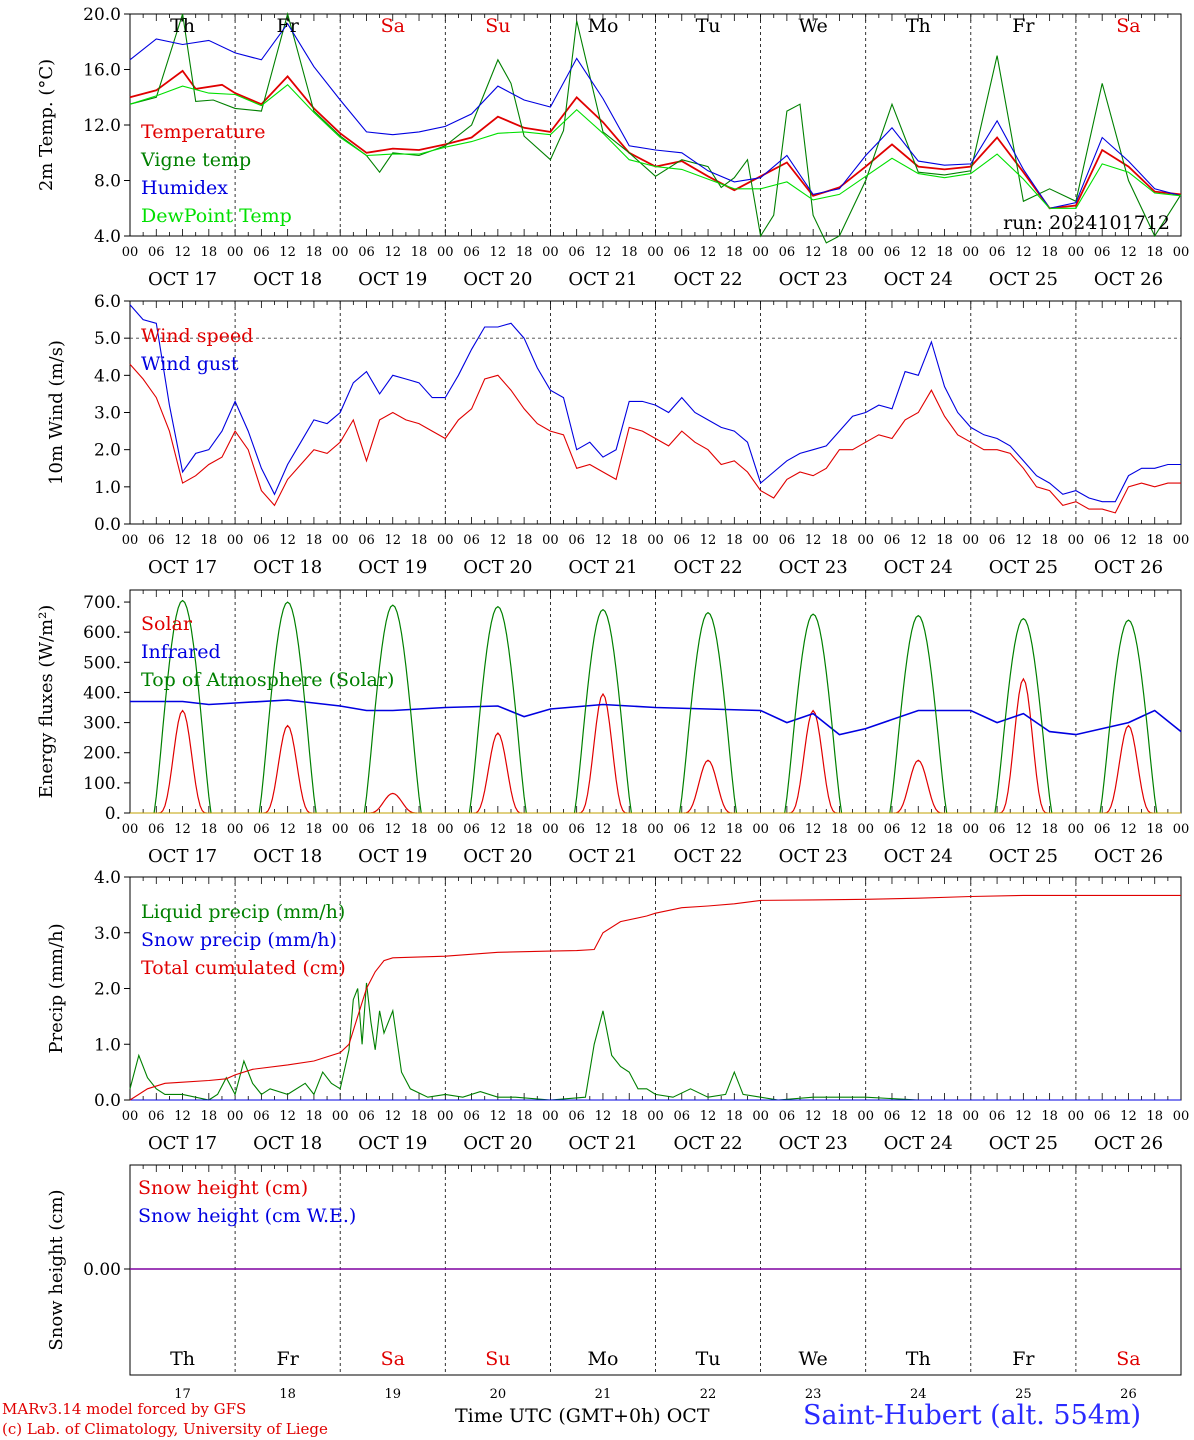  Describe the element at coordinates (392, 279) in the screenshot. I see `temperature-date-label: OCT 19` at that location.